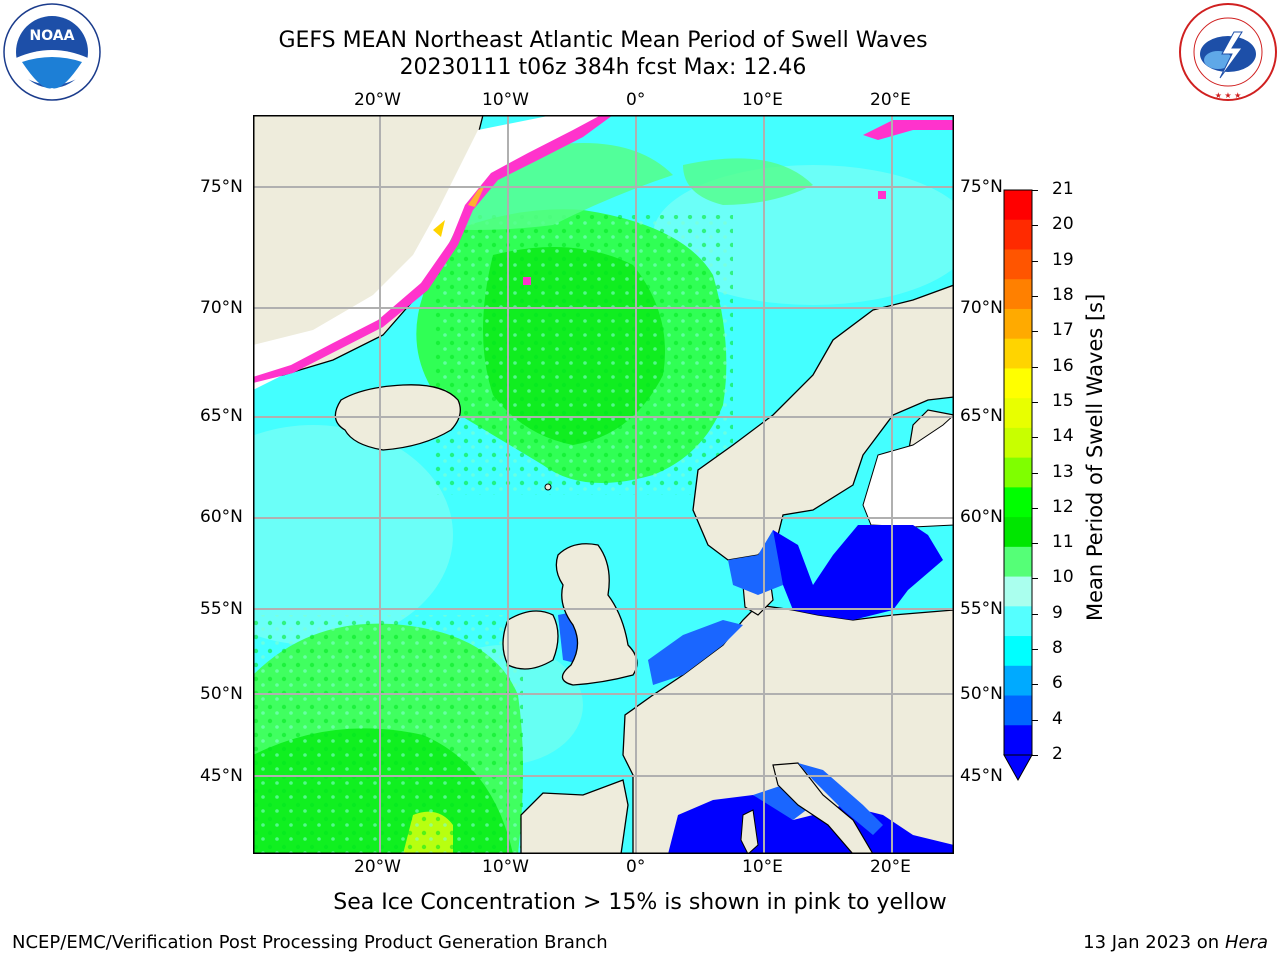  What do you see at coordinates (890, 867) in the screenshot?
I see `lon-label-bottom-20e: 20°E` at bounding box center [890, 867].